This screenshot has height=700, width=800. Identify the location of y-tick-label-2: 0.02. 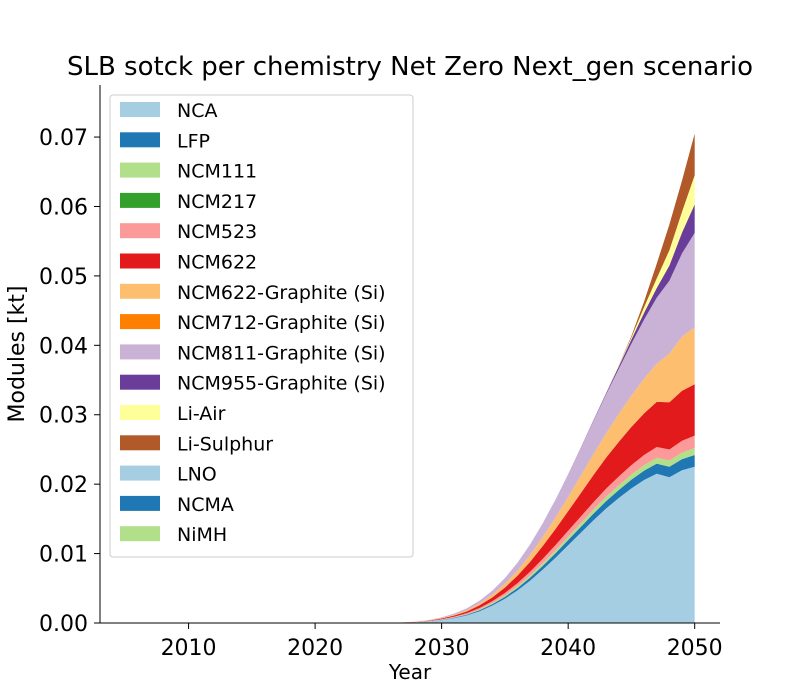
(63, 485).